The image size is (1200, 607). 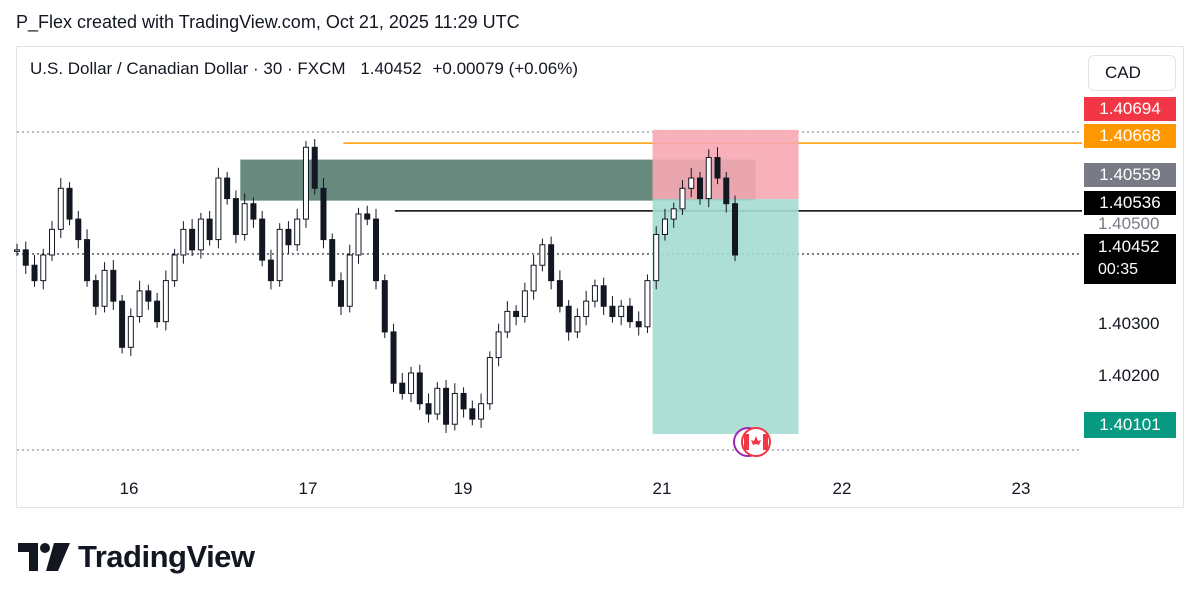 What do you see at coordinates (1130, 109) in the screenshot?
I see `price-label-stop: 1.40694` at bounding box center [1130, 109].